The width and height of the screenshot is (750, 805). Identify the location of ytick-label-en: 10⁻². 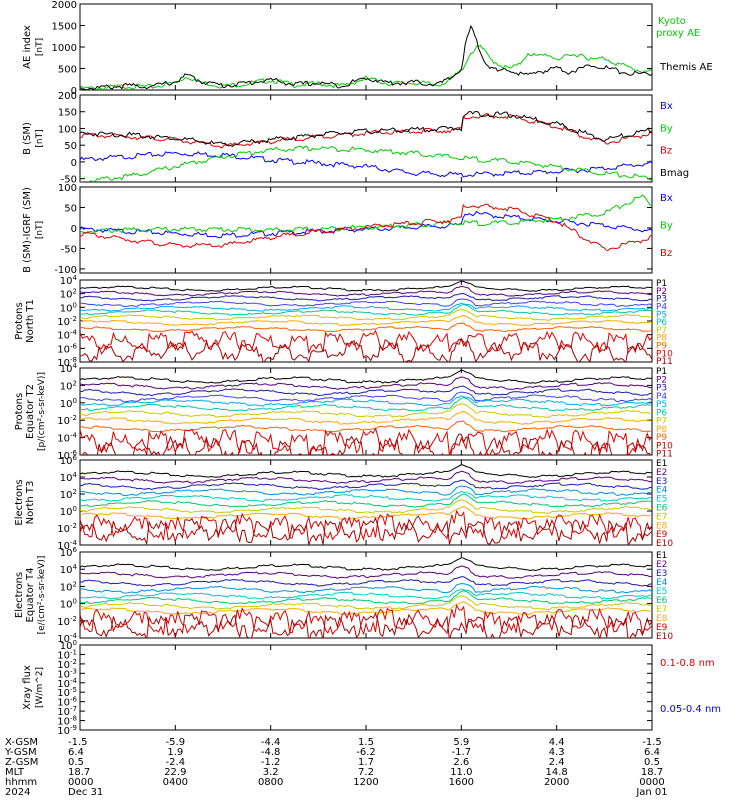
(67, 528).